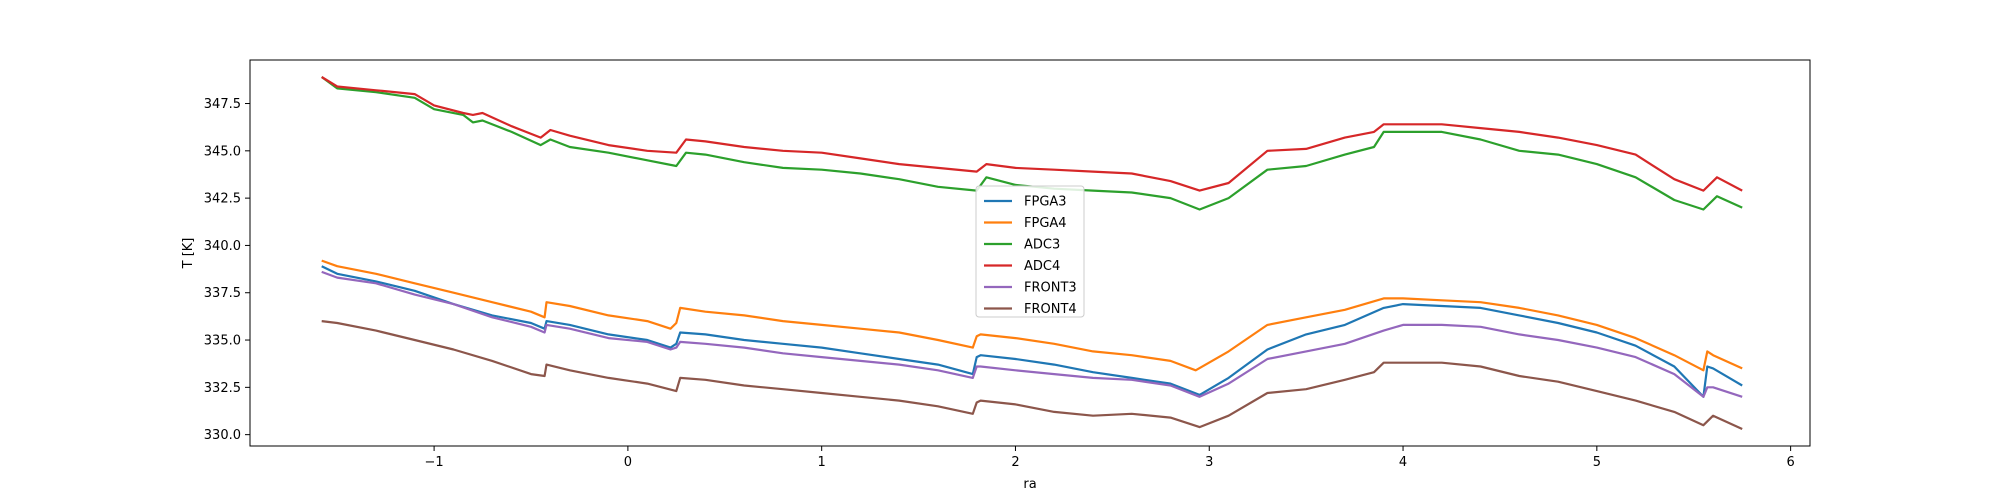 Image resolution: width=2000 pixels, height=500 pixels. Describe the element at coordinates (1042, 266) in the screenshot. I see `legend-label: ADC4` at that location.